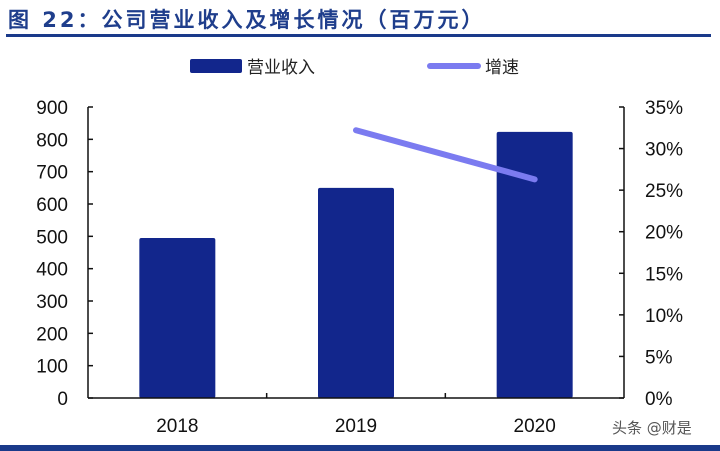 The height and width of the screenshot is (451, 720). Describe the element at coordinates (52, 173) in the screenshot. I see `left-tick-label: 700` at that location.